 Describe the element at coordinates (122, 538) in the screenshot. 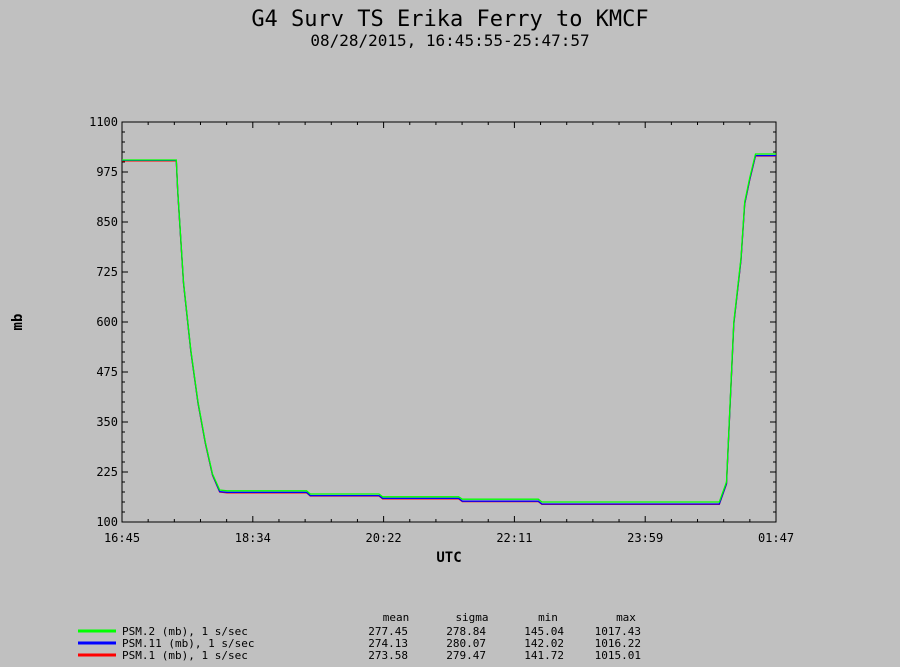

I see `x-tick-label: 16:45` at that location.